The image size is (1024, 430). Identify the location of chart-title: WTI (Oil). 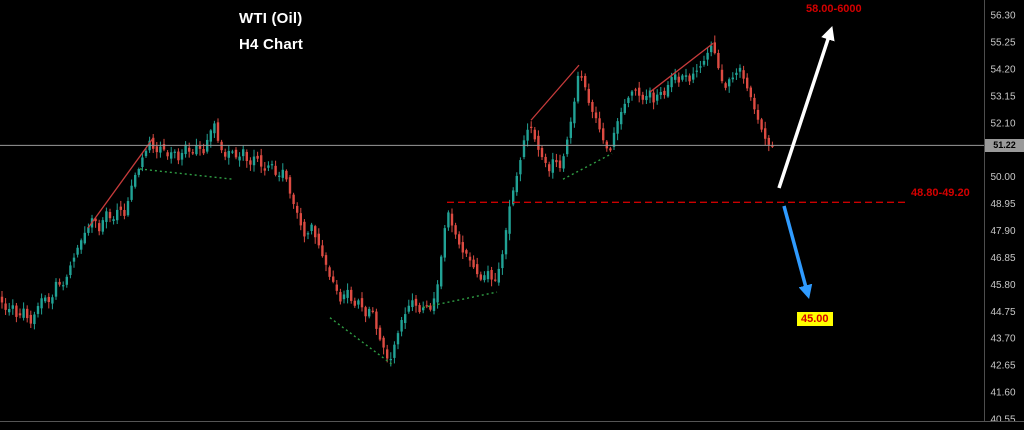
(271, 18).